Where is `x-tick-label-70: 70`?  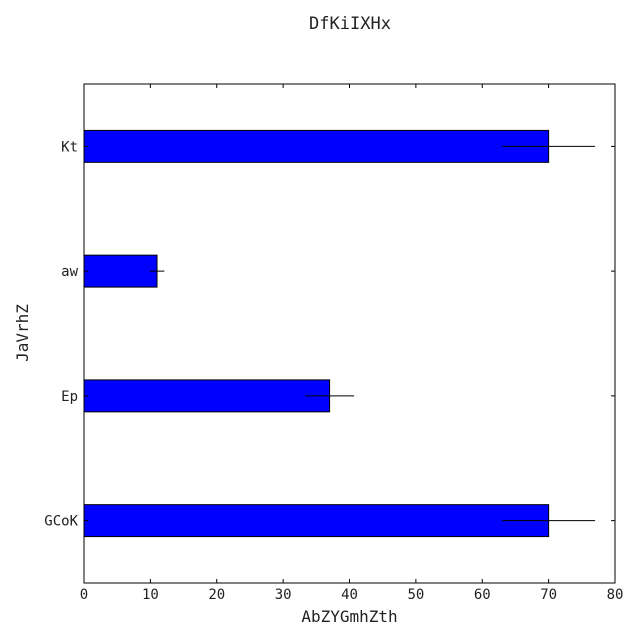
x-tick-label-70: 70 is located at coordinates (548, 595).